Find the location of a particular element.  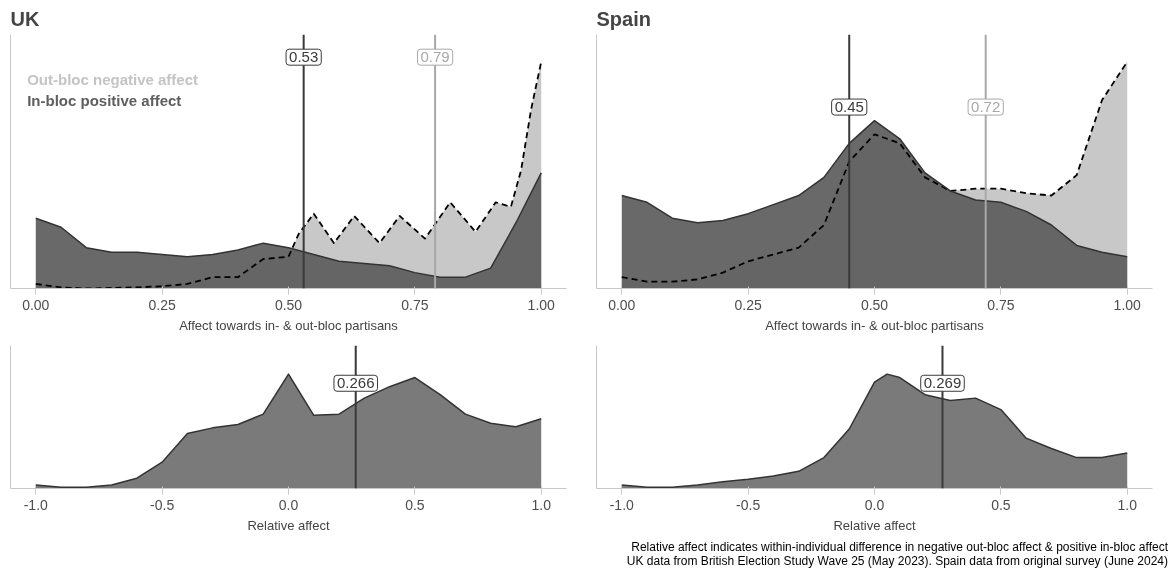

text: In-bloc positive affect is located at coordinates (104, 100).